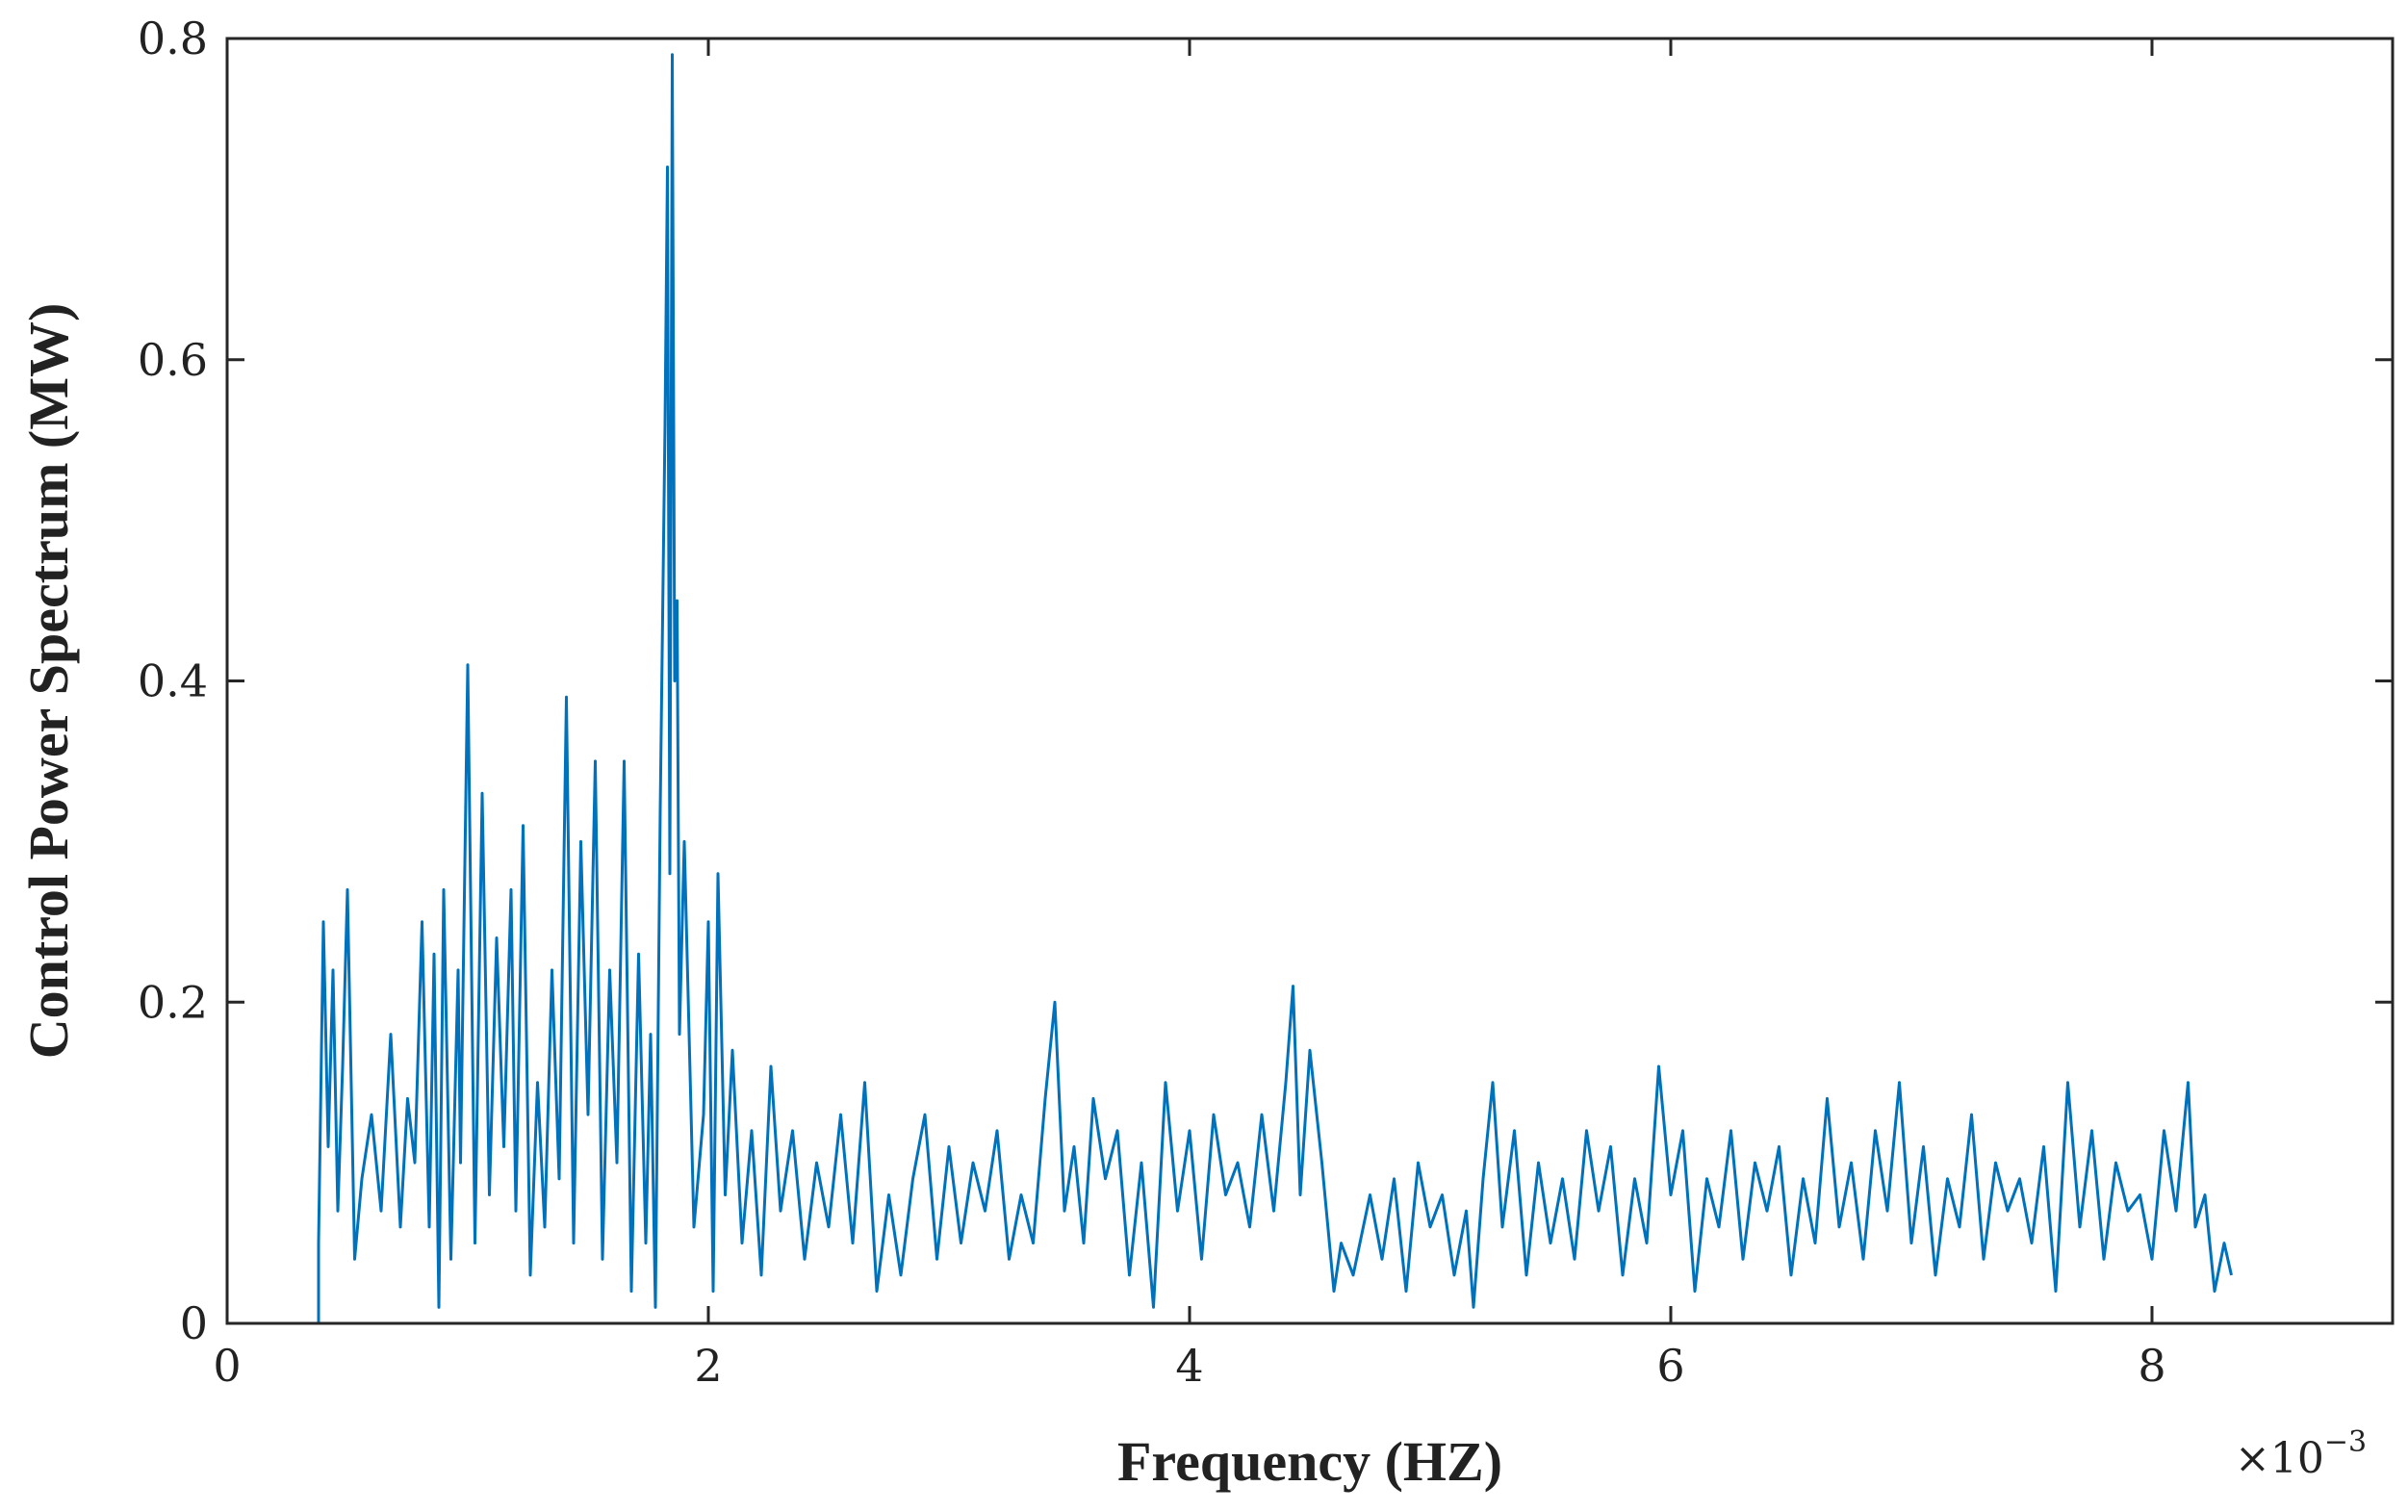 The image size is (2408, 1512). I want to click on x-tick-label-0: 0, so click(227, 1366).